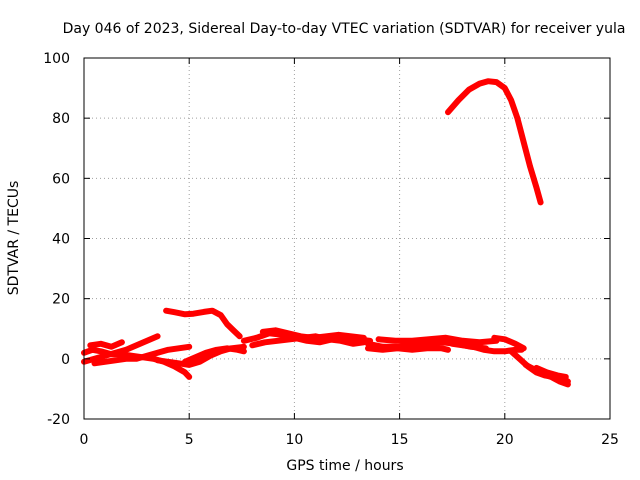  I want to click on x-tick-label: 10, so click(294, 440).